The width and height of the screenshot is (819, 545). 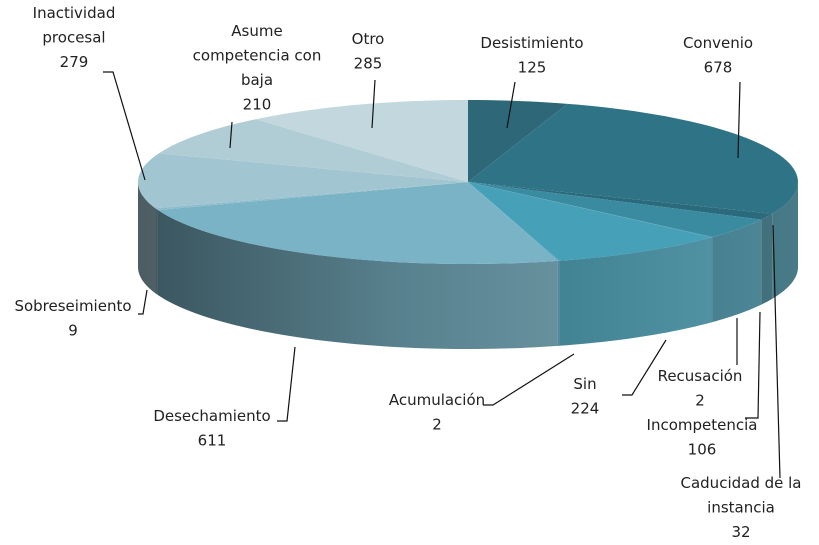 I want to click on value-label: 611, so click(x=212, y=441).